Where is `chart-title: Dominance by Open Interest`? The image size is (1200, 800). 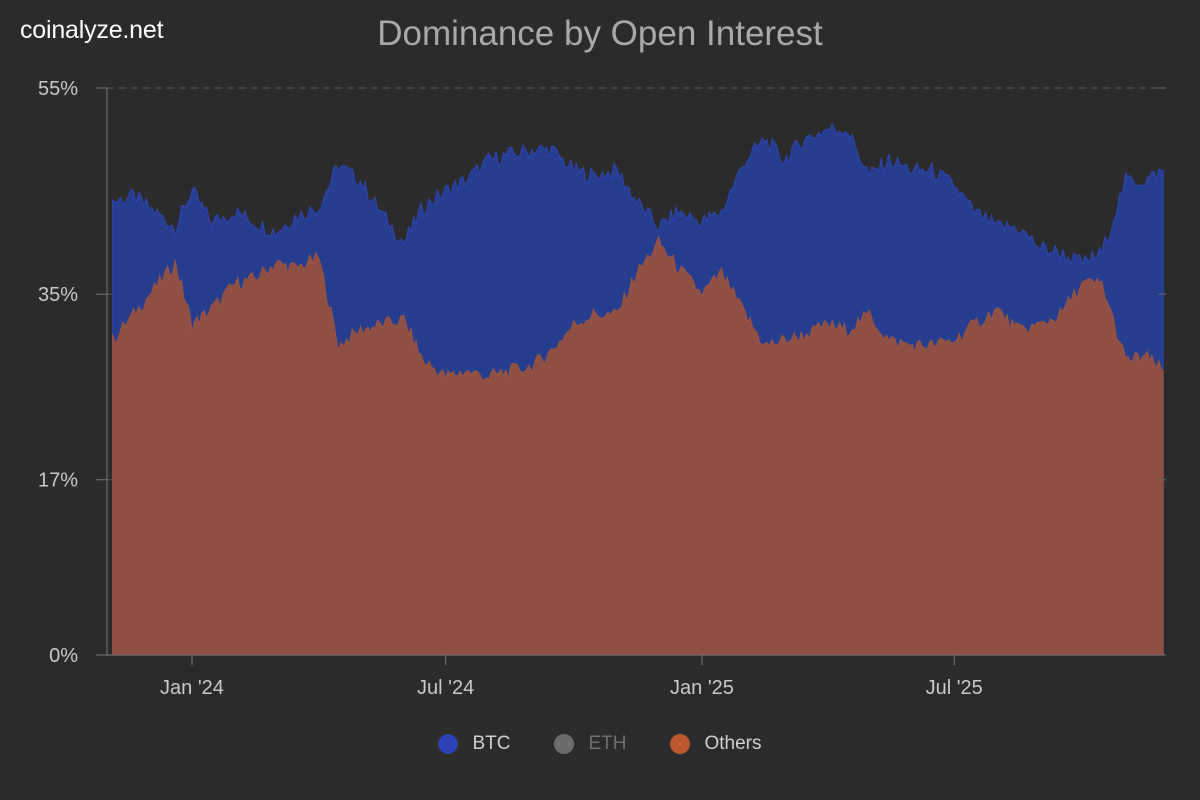 chart-title: Dominance by Open Interest is located at coordinates (600, 33).